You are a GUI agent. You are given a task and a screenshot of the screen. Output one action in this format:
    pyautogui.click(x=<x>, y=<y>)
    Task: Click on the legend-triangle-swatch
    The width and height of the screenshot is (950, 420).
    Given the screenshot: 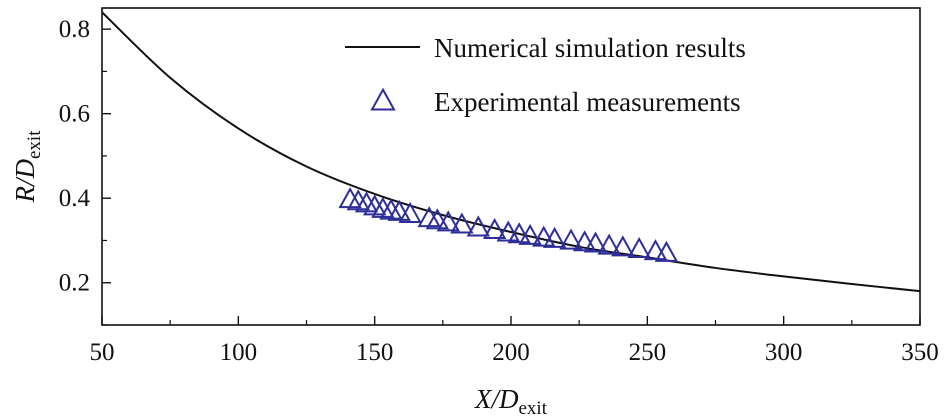 What is the action you would take?
    pyautogui.click(x=383, y=99)
    